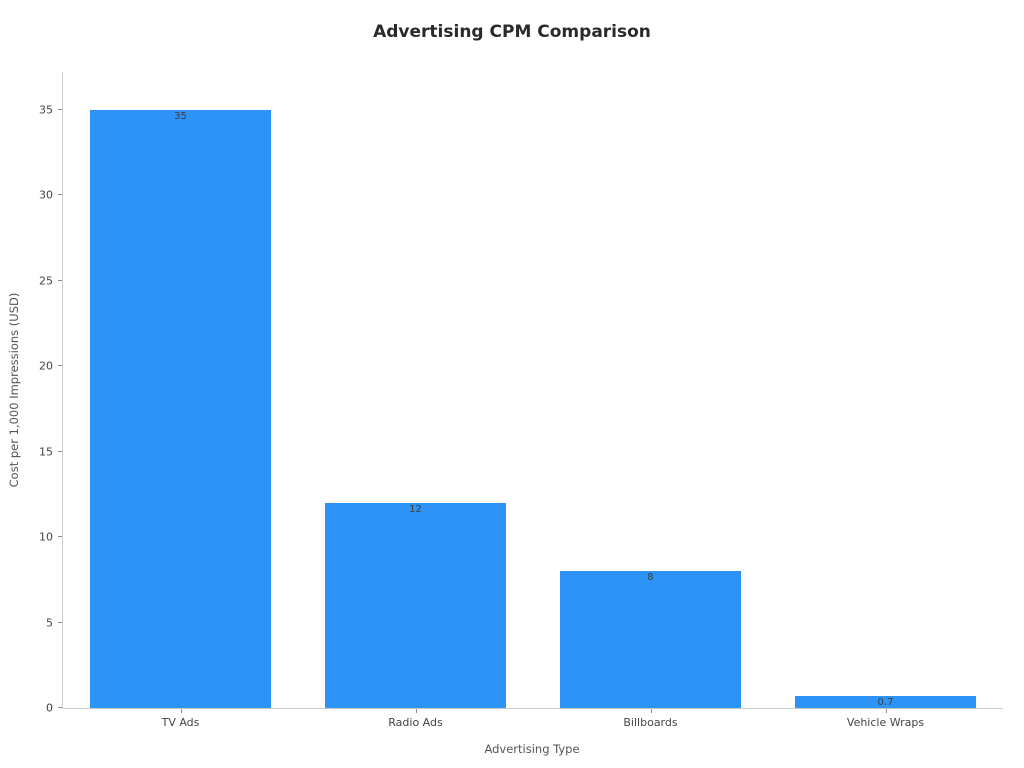 Image resolution: width=1024 pixels, height=768 pixels. I want to click on bar: 35, so click(180, 408).